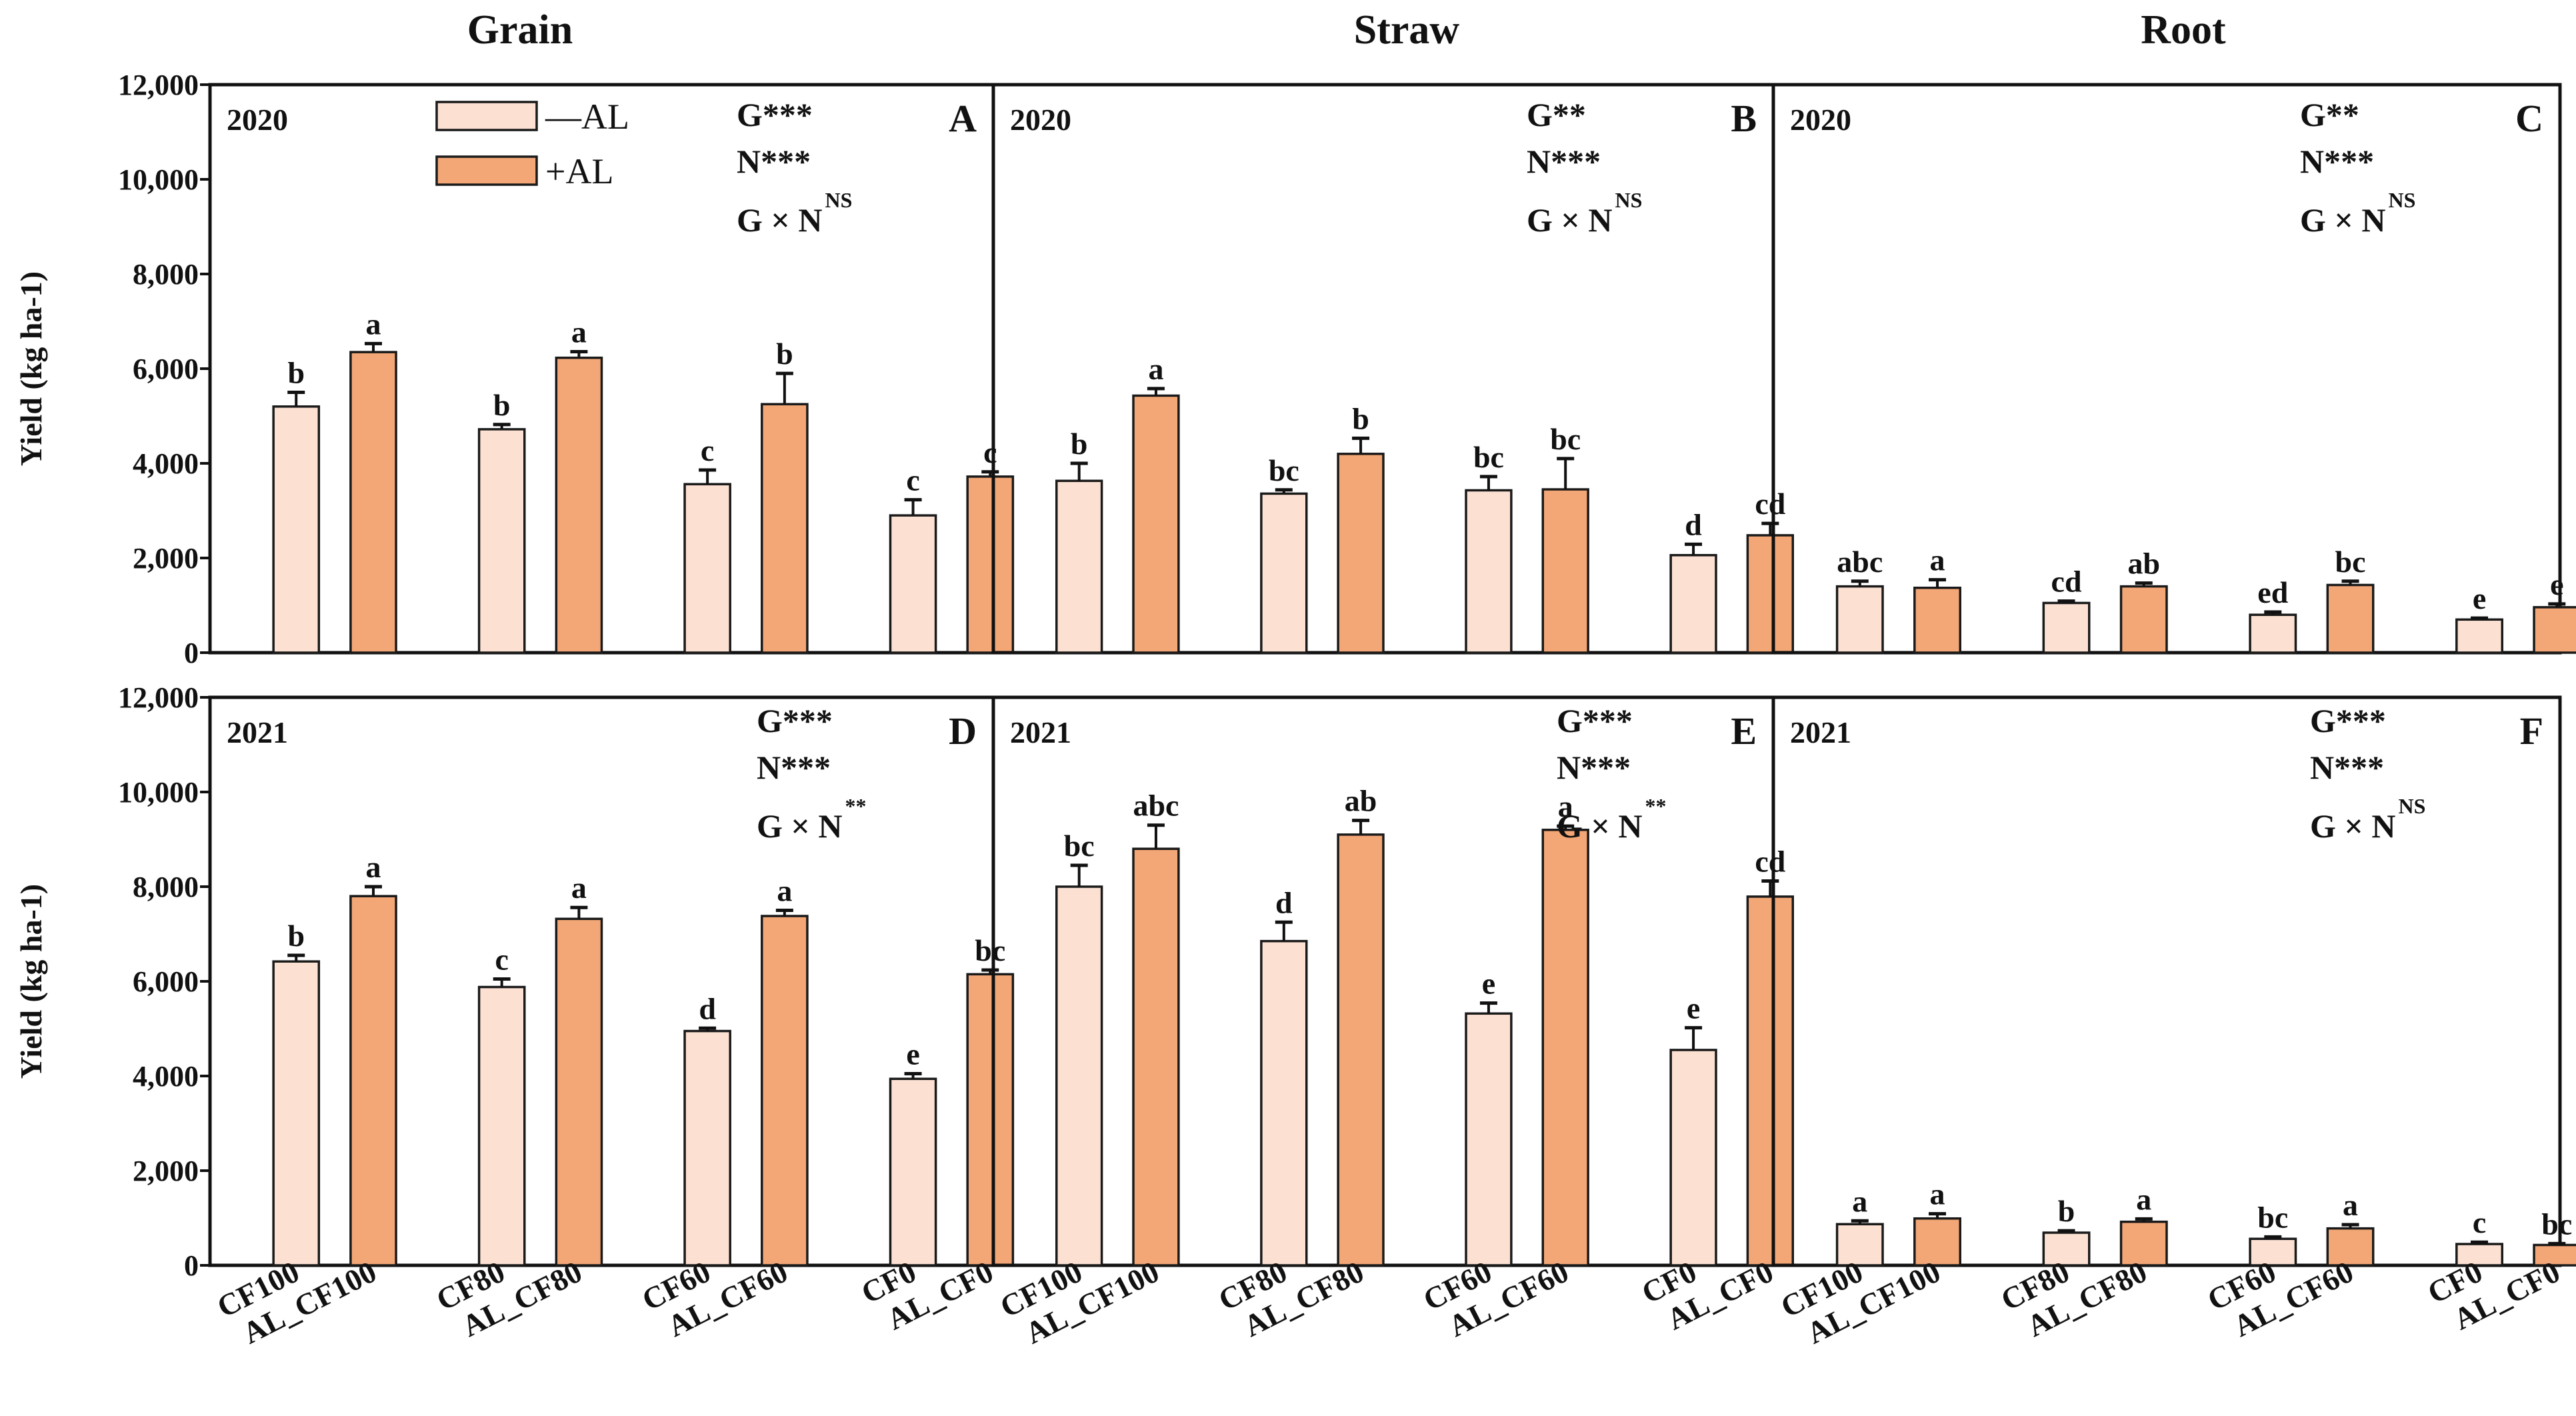 This screenshot has height=1416, width=2576. What do you see at coordinates (486, 116) in the screenshot?
I see `legend-swatch-minus-al` at bounding box center [486, 116].